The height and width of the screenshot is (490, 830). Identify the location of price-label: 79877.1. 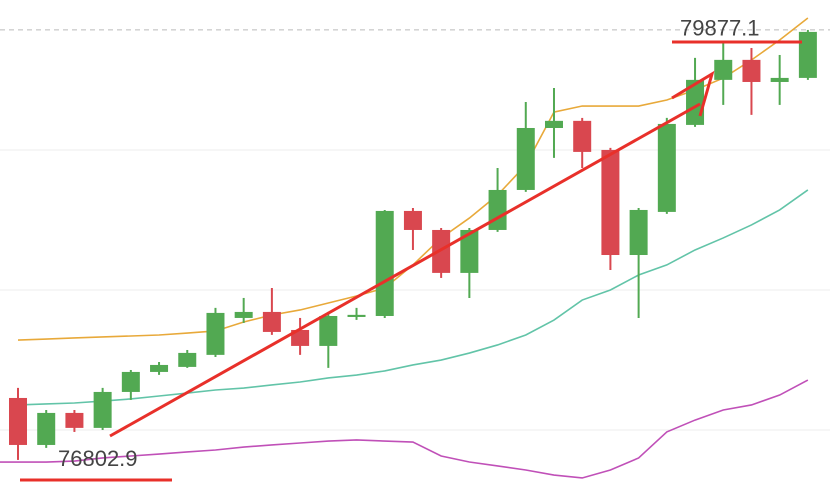
(720, 28).